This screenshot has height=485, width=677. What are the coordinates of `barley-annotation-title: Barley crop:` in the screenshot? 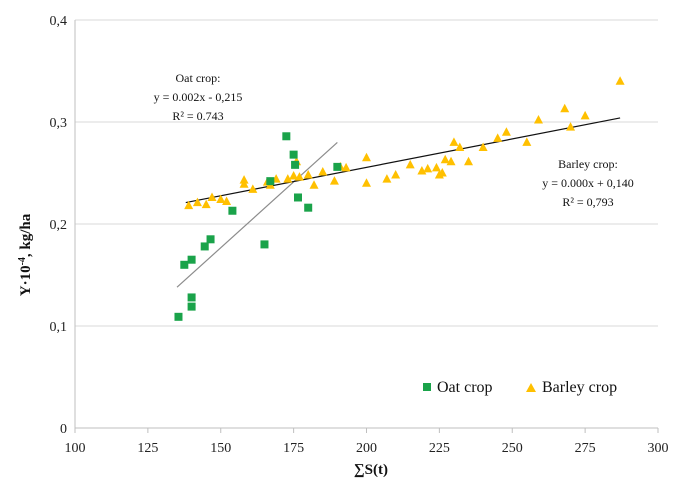 It's located at (588, 164).